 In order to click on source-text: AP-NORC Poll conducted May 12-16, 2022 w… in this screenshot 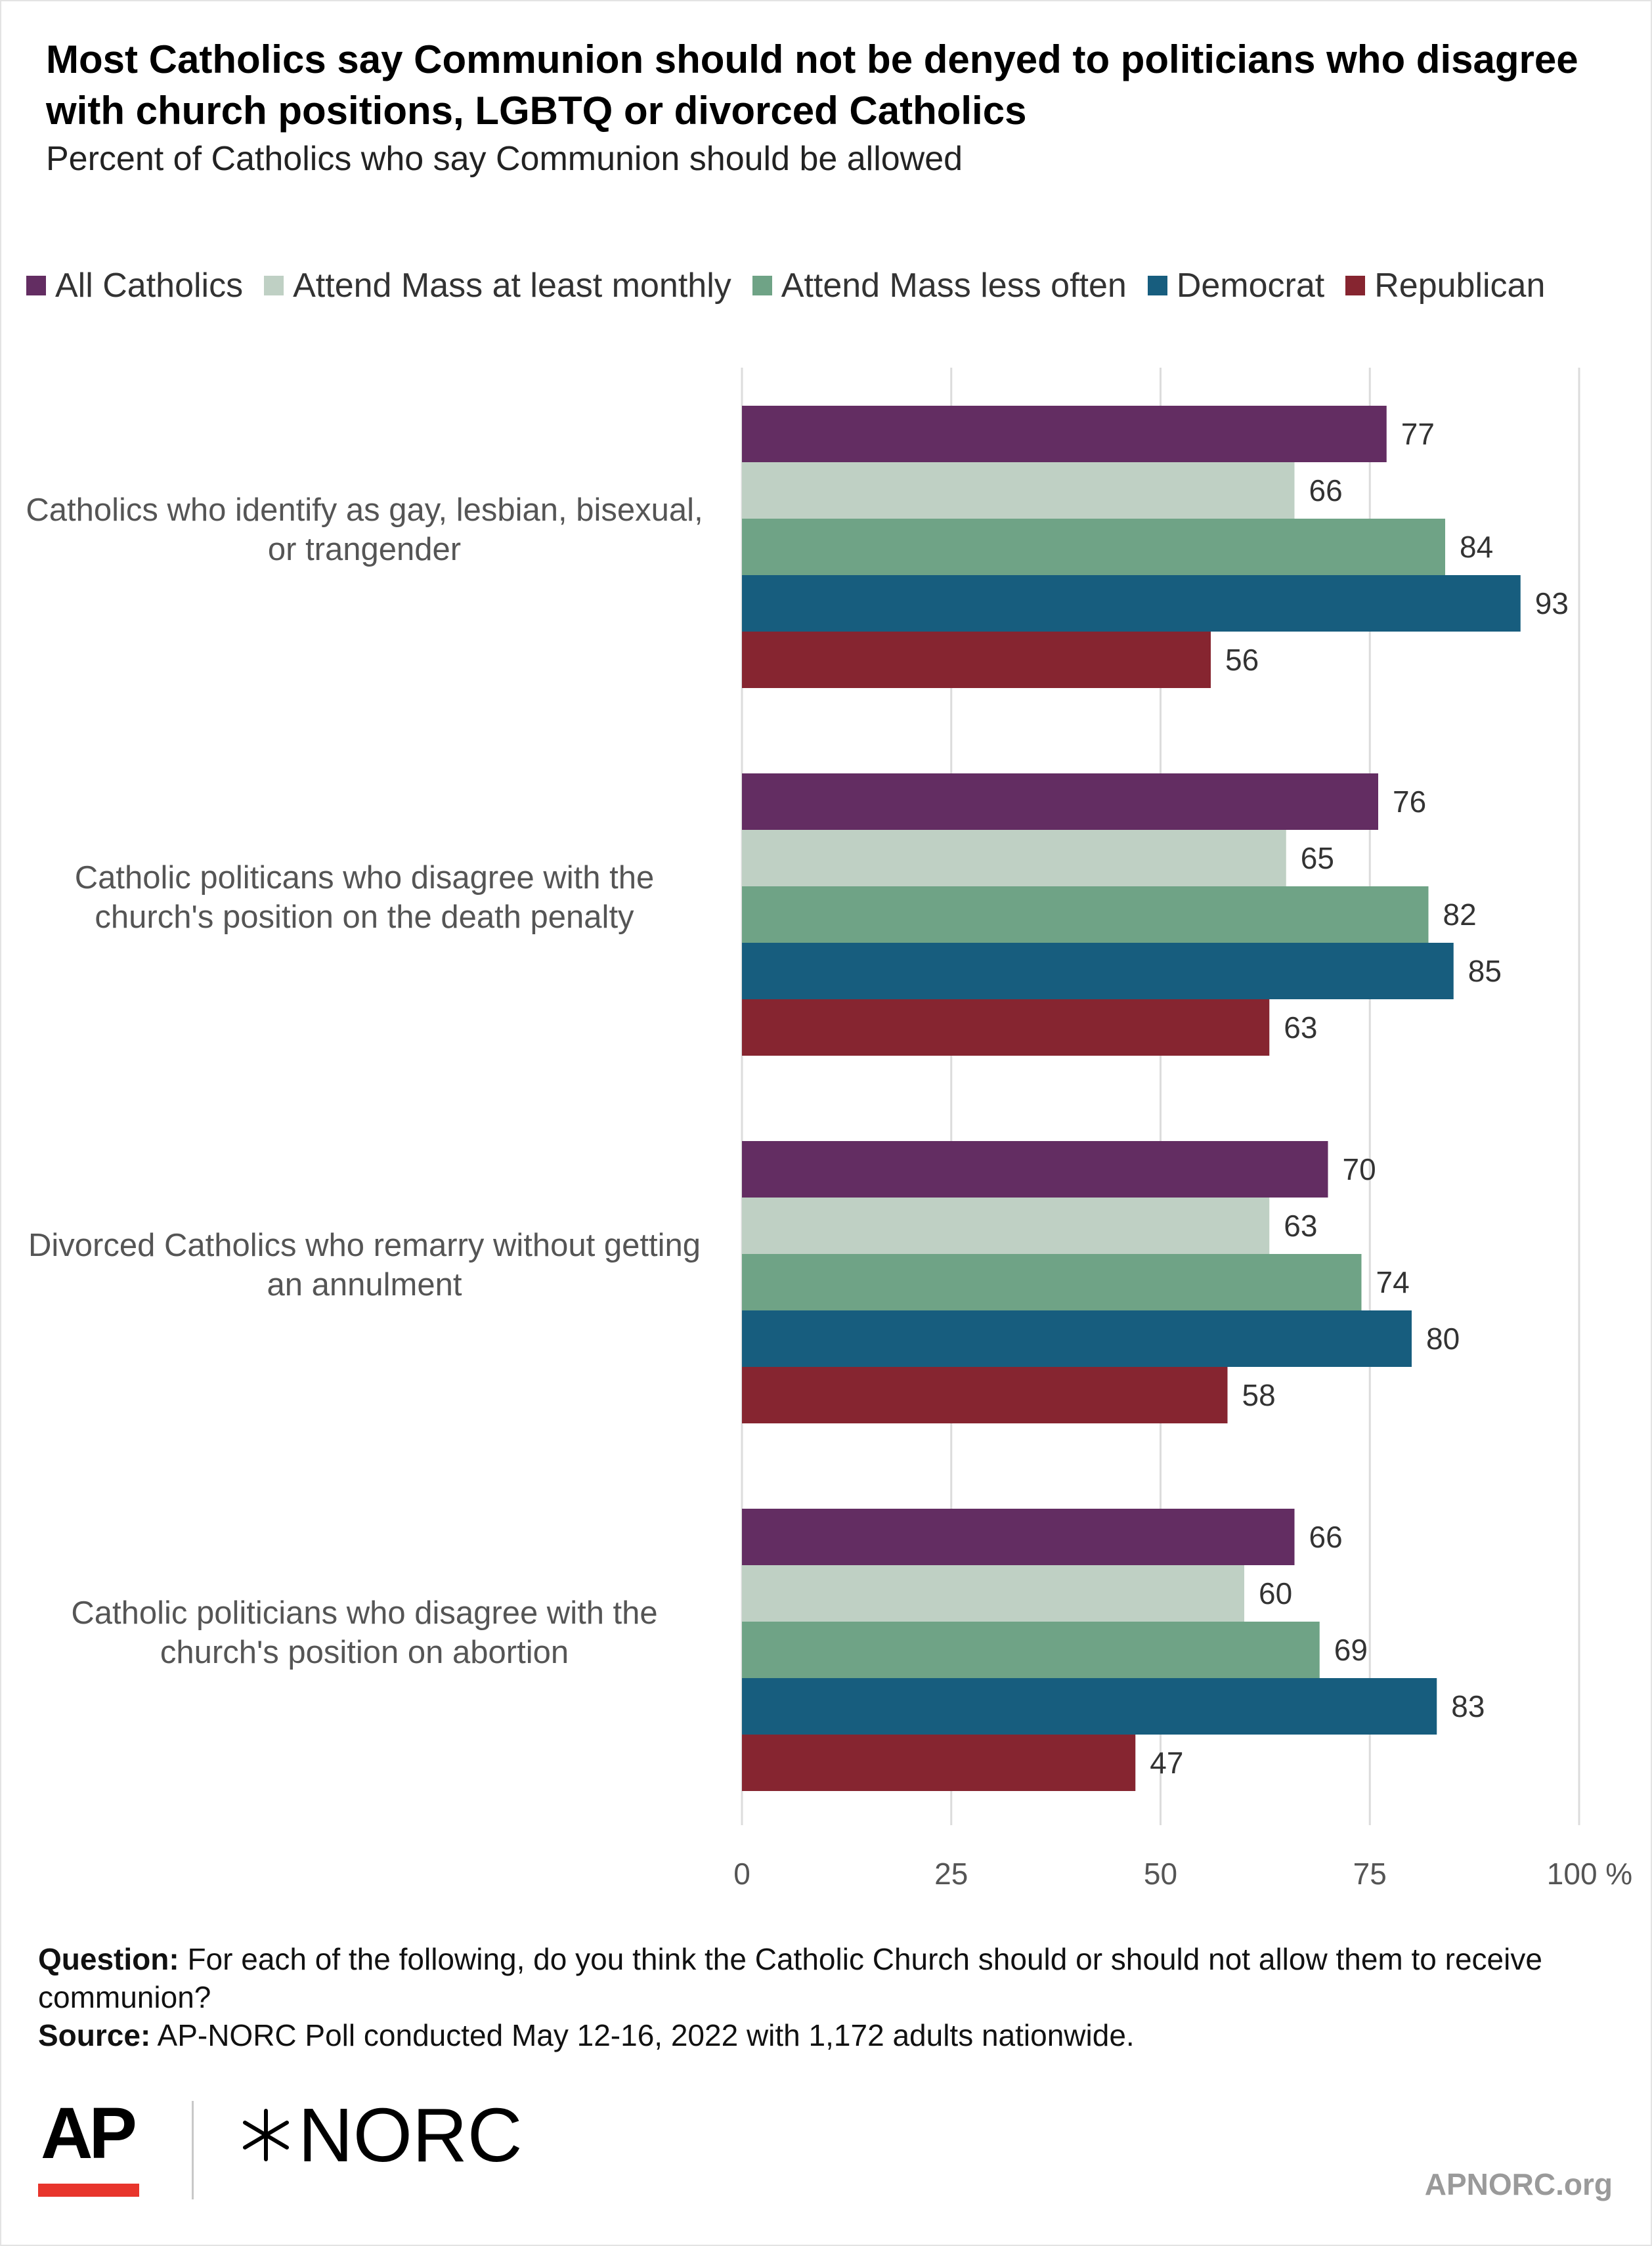, I will do `click(646, 2035)`.